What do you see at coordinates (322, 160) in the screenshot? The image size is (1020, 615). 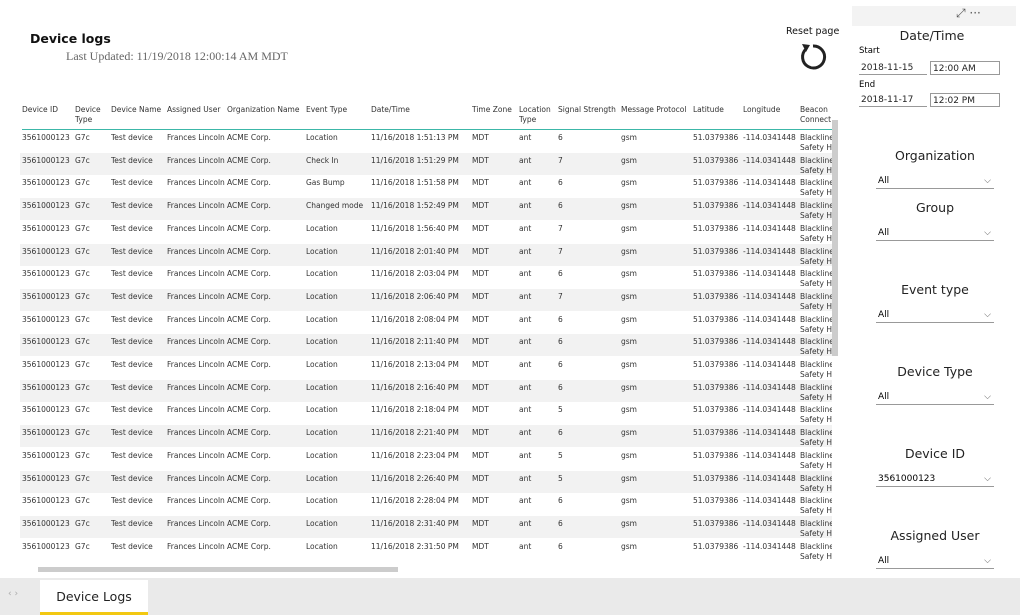 I see `cell: Check In` at bounding box center [322, 160].